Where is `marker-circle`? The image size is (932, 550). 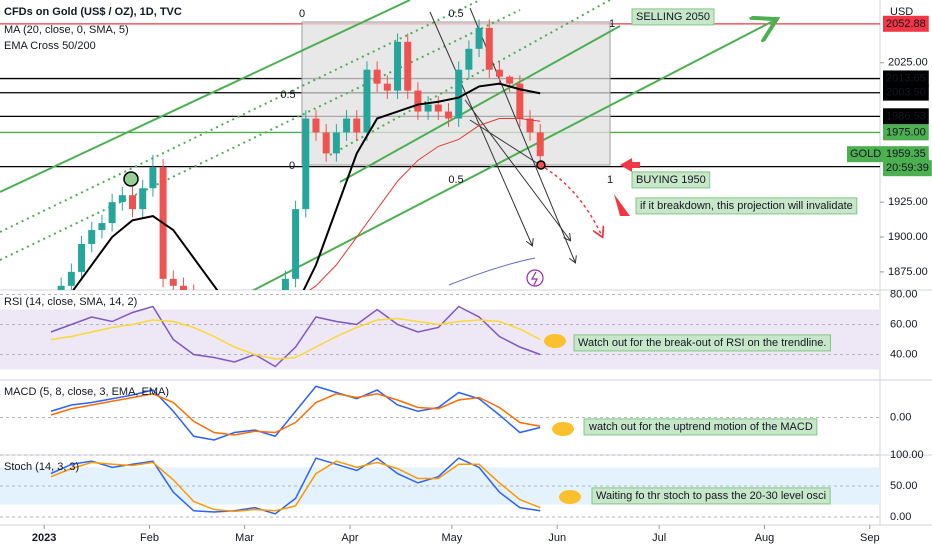 marker-circle is located at coordinates (131, 179).